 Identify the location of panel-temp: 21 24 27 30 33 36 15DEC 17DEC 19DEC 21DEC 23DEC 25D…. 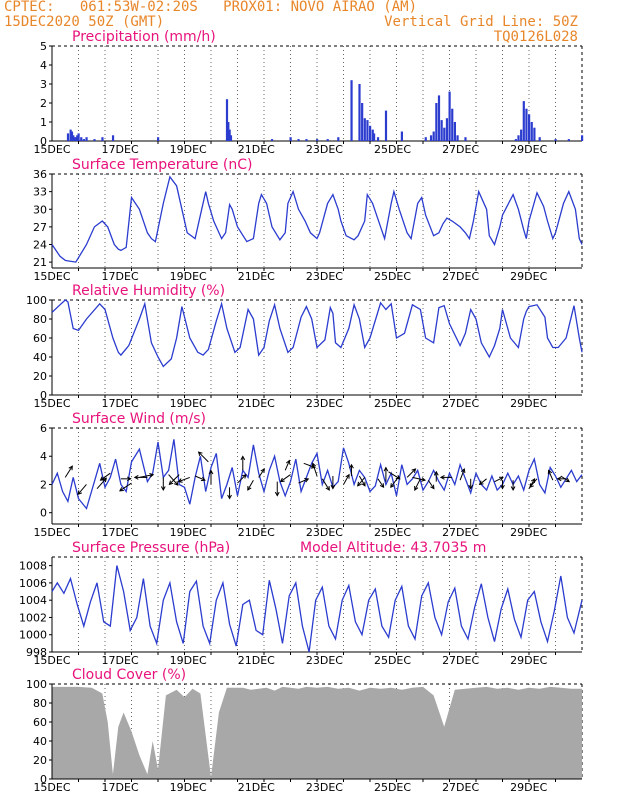
(308, 220).